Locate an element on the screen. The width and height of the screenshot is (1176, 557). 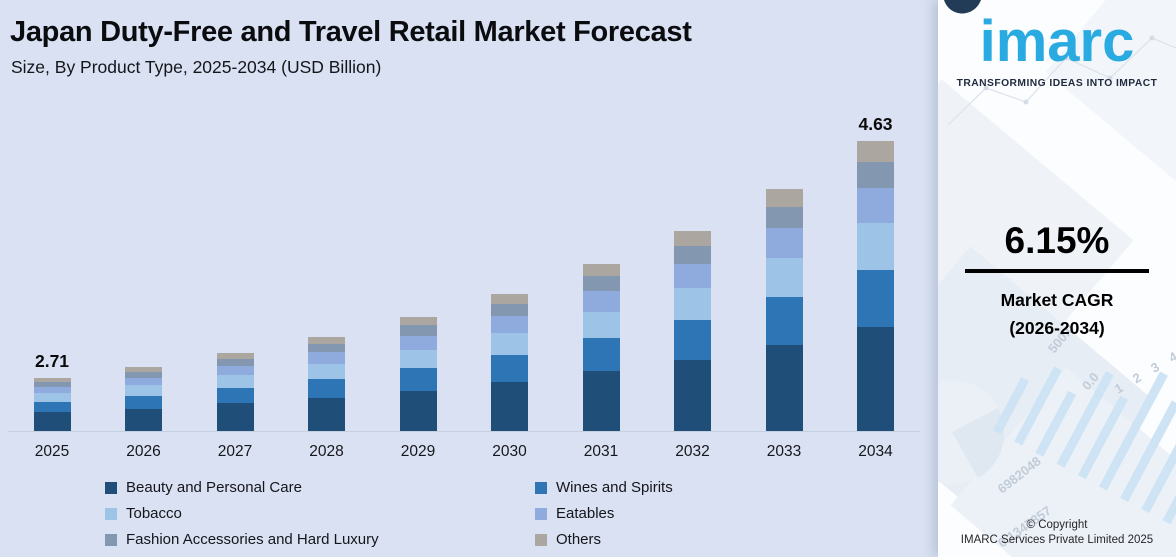
watermark-bar-chart is located at coordinates (1084, 445).